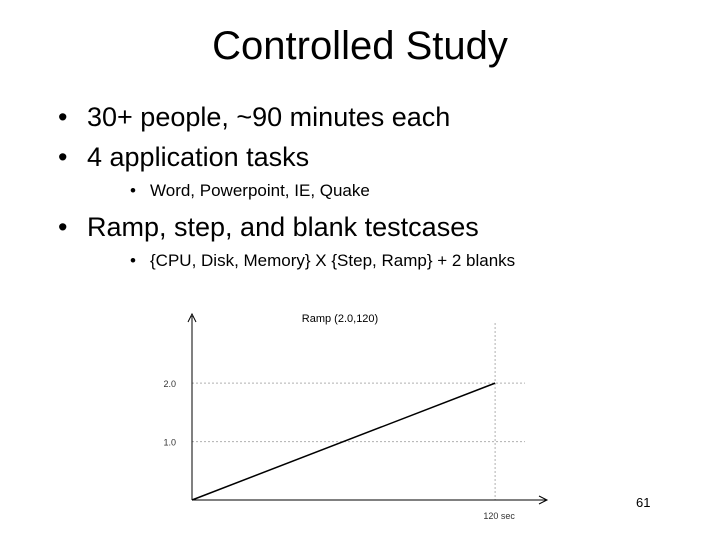 This screenshot has width=720, height=540. What do you see at coordinates (543, 500) in the screenshot?
I see `x-axis-arrow` at bounding box center [543, 500].